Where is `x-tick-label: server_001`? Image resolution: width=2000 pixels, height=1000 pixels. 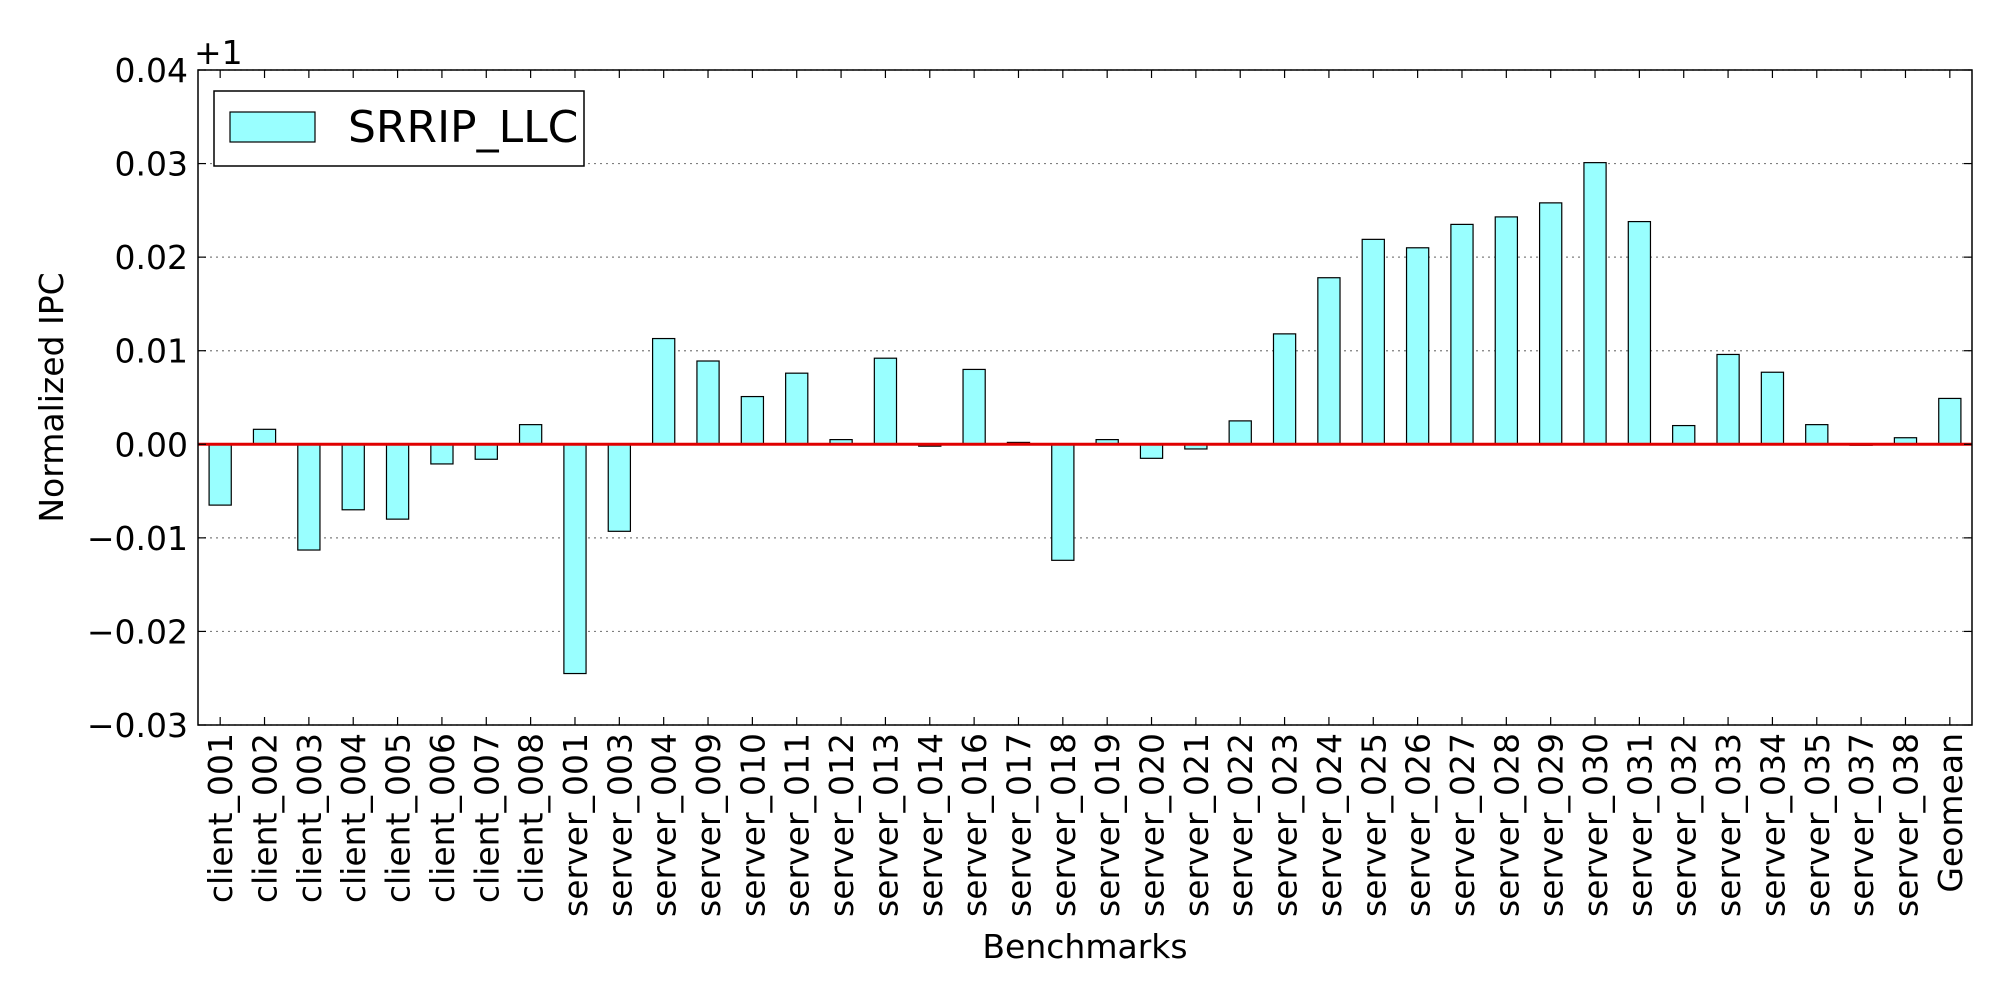
x-tick-label: server_001 is located at coordinates (575, 825).